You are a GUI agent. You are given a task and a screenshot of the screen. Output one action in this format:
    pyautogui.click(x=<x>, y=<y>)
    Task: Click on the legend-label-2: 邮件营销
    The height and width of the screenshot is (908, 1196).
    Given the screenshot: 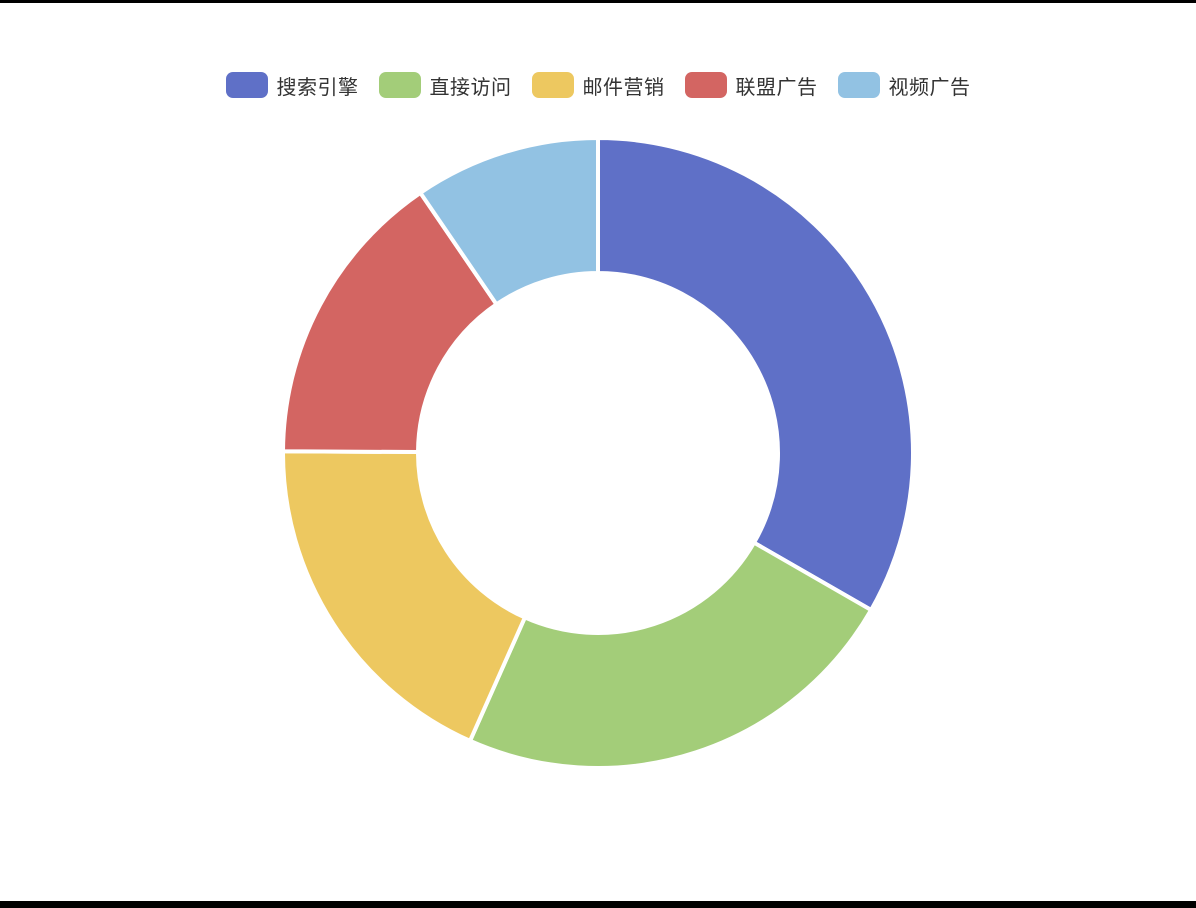 What is the action you would take?
    pyautogui.click(x=623, y=86)
    